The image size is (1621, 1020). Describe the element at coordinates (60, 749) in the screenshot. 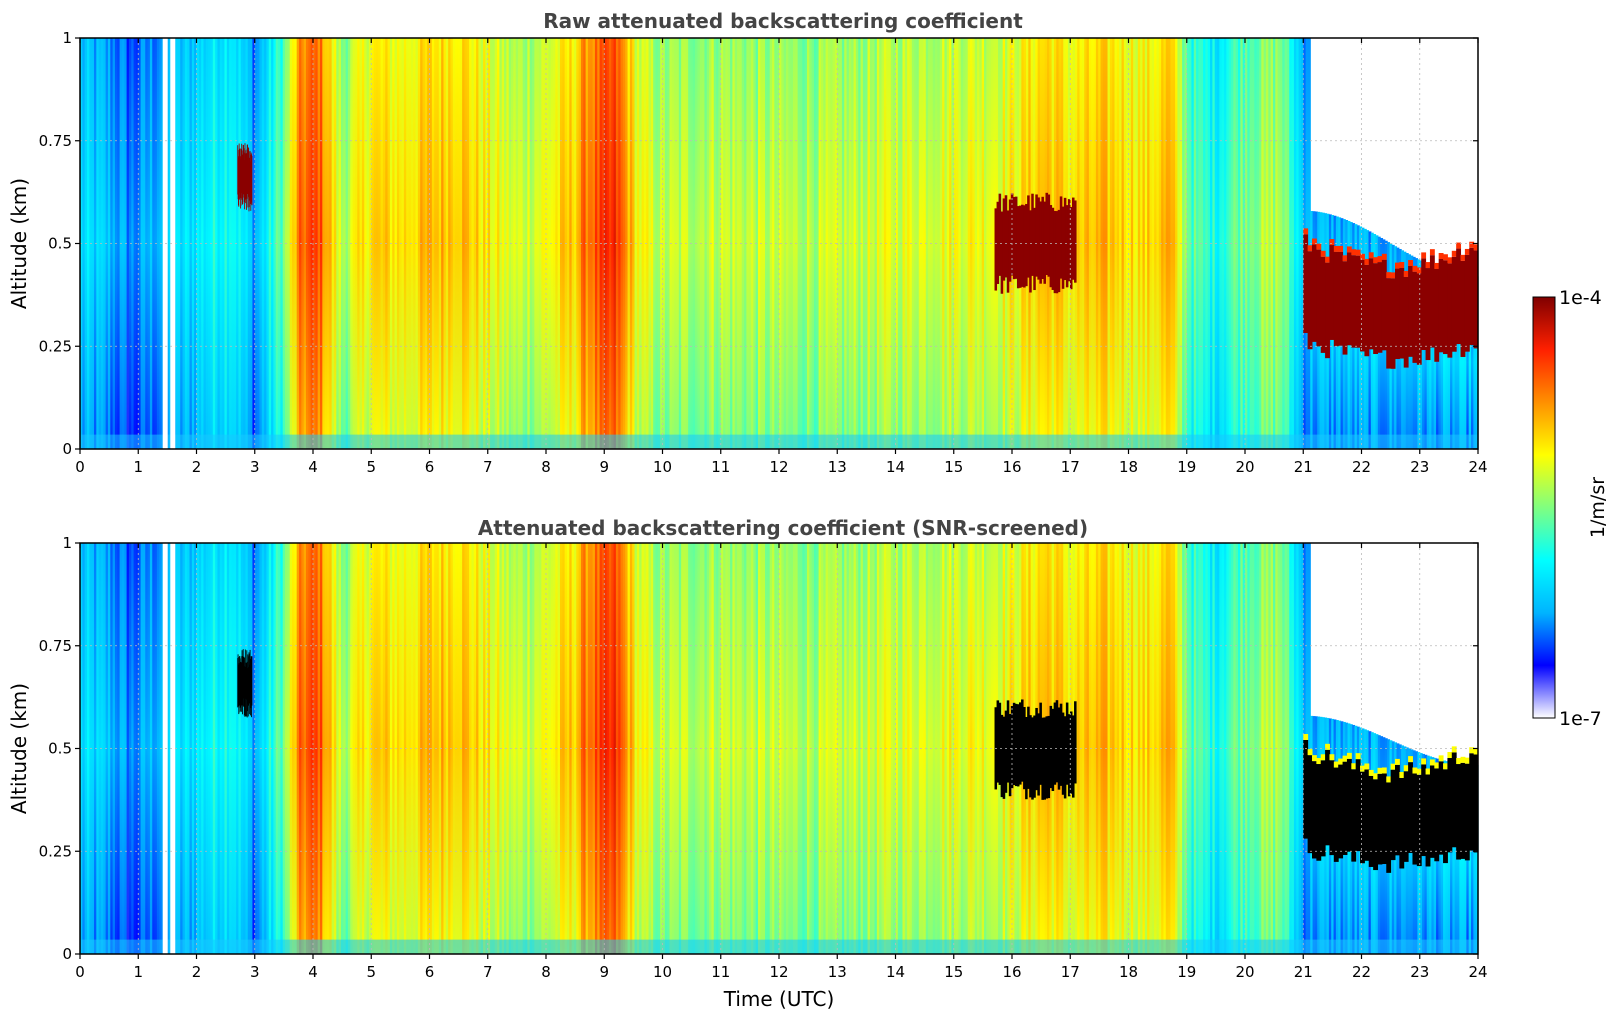

I see `y-tick-label: 0.5` at that location.